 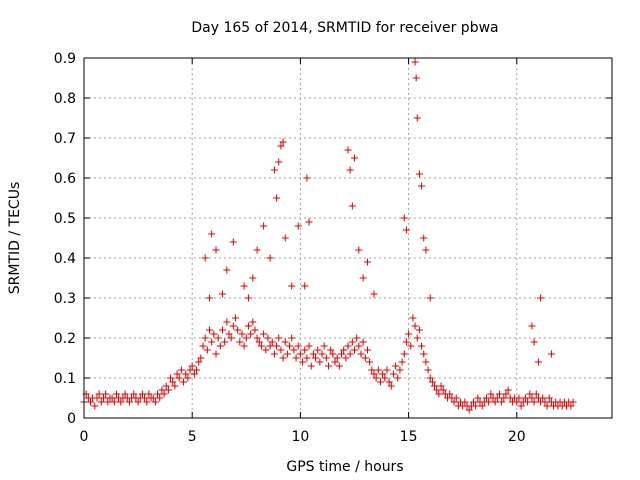 What do you see at coordinates (65, 299) in the screenshot?
I see `y-tick-label: 0.3` at bounding box center [65, 299].